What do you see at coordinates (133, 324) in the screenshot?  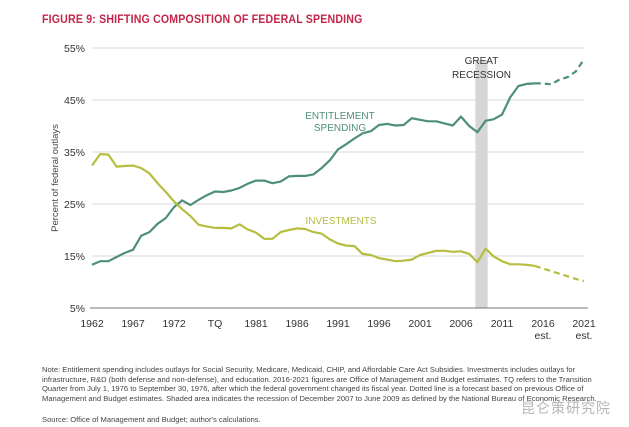 I see `x-tick-label-1: 1967` at bounding box center [133, 324].